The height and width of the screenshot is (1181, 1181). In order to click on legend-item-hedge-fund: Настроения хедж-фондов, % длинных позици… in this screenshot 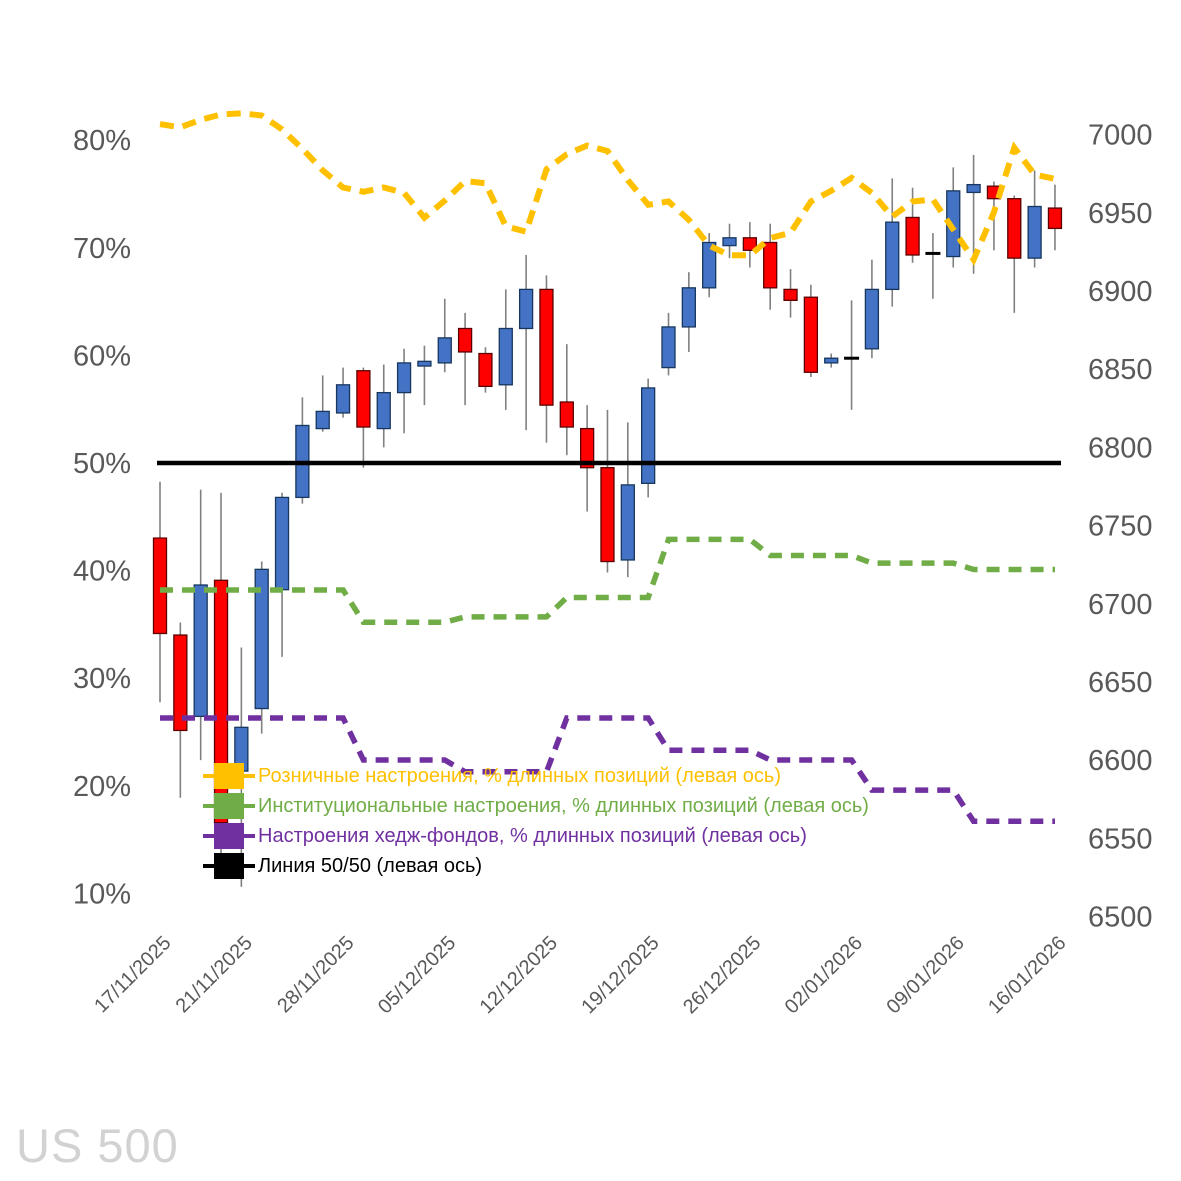, I will do `click(536, 836)`.